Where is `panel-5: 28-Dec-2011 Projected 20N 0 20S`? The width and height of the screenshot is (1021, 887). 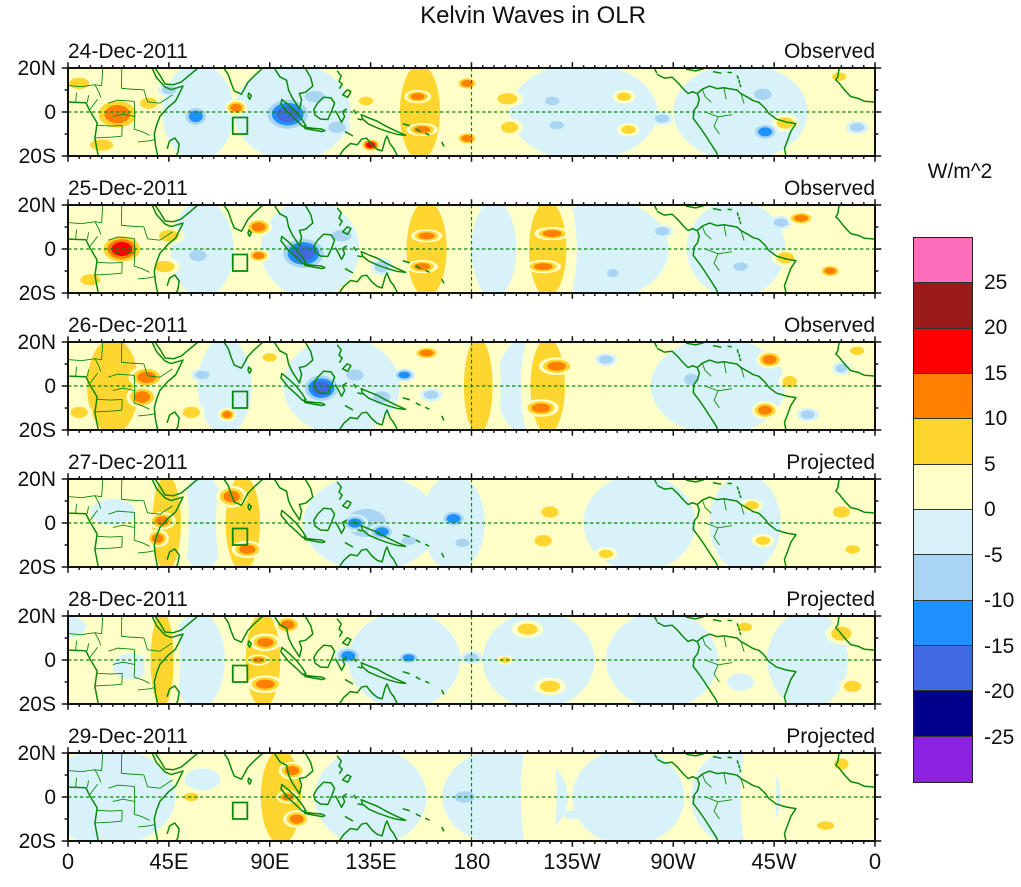 panel-5: 28-Dec-2011 Projected 20N 0 20S is located at coordinates (510, 652).